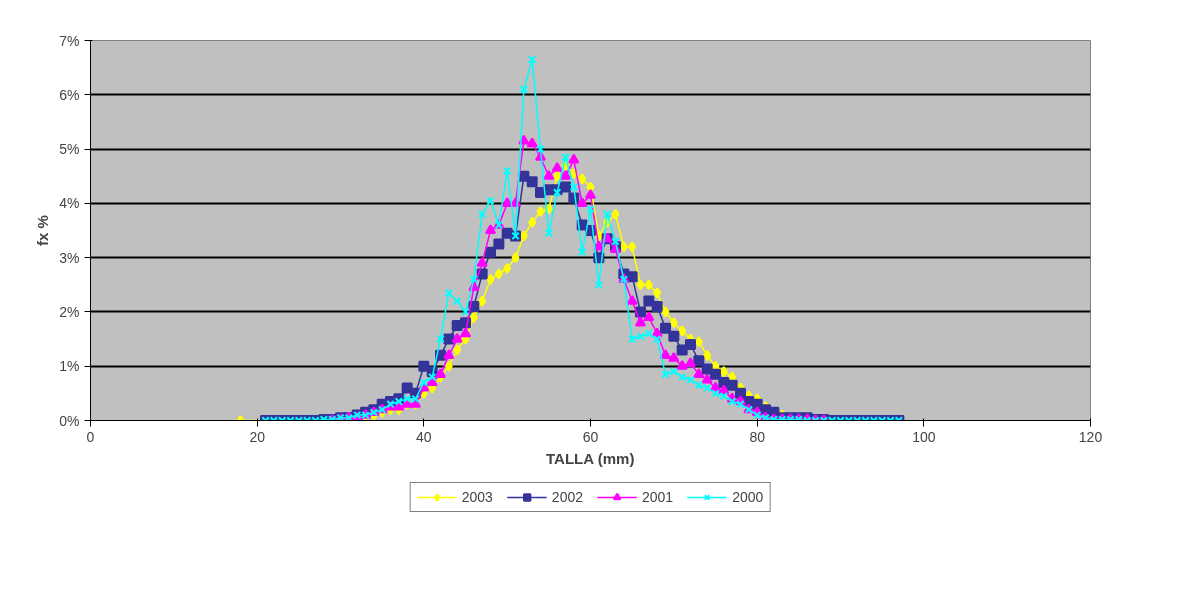 The height and width of the screenshot is (604, 1204). What do you see at coordinates (69, 149) in the screenshot?
I see `y-tick-label: 5%` at bounding box center [69, 149].